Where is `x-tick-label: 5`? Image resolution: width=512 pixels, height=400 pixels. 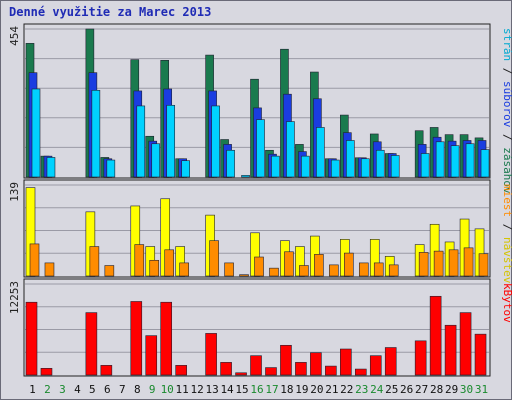
x-tick-label: 5 is located at coordinates (92, 389).